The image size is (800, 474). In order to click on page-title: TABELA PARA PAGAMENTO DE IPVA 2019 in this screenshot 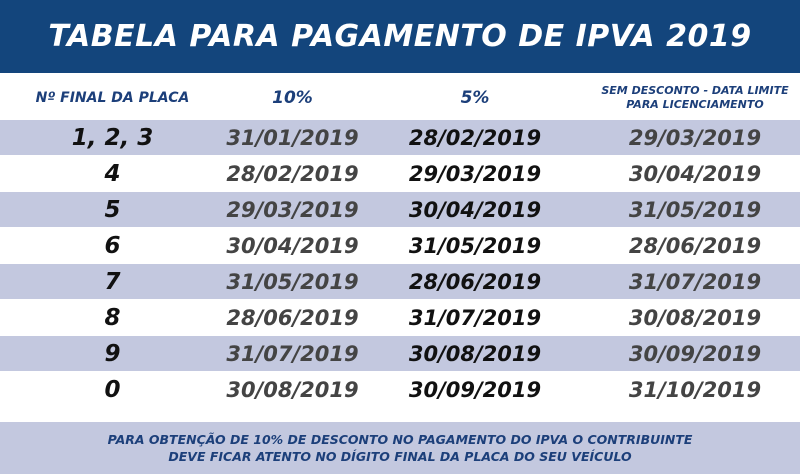, I will do `click(400, 36)`.